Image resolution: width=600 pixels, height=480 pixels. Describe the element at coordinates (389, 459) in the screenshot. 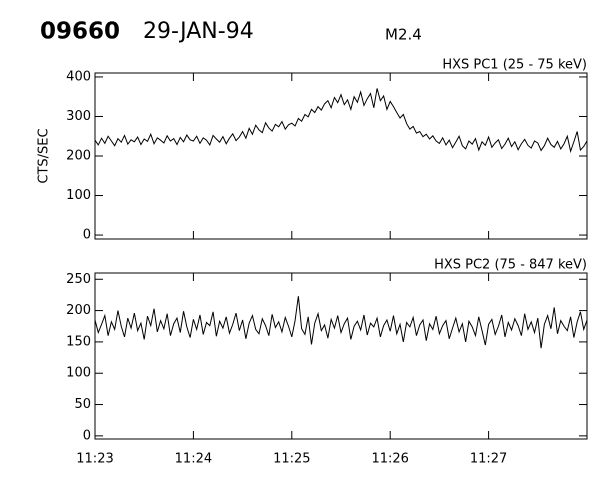

I see `x-tick-label: 11:26` at that location.